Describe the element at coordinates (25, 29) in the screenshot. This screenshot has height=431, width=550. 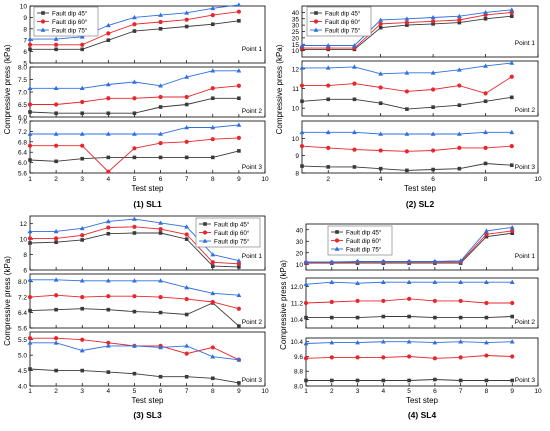
I see `y-tick-label: 8` at that location.